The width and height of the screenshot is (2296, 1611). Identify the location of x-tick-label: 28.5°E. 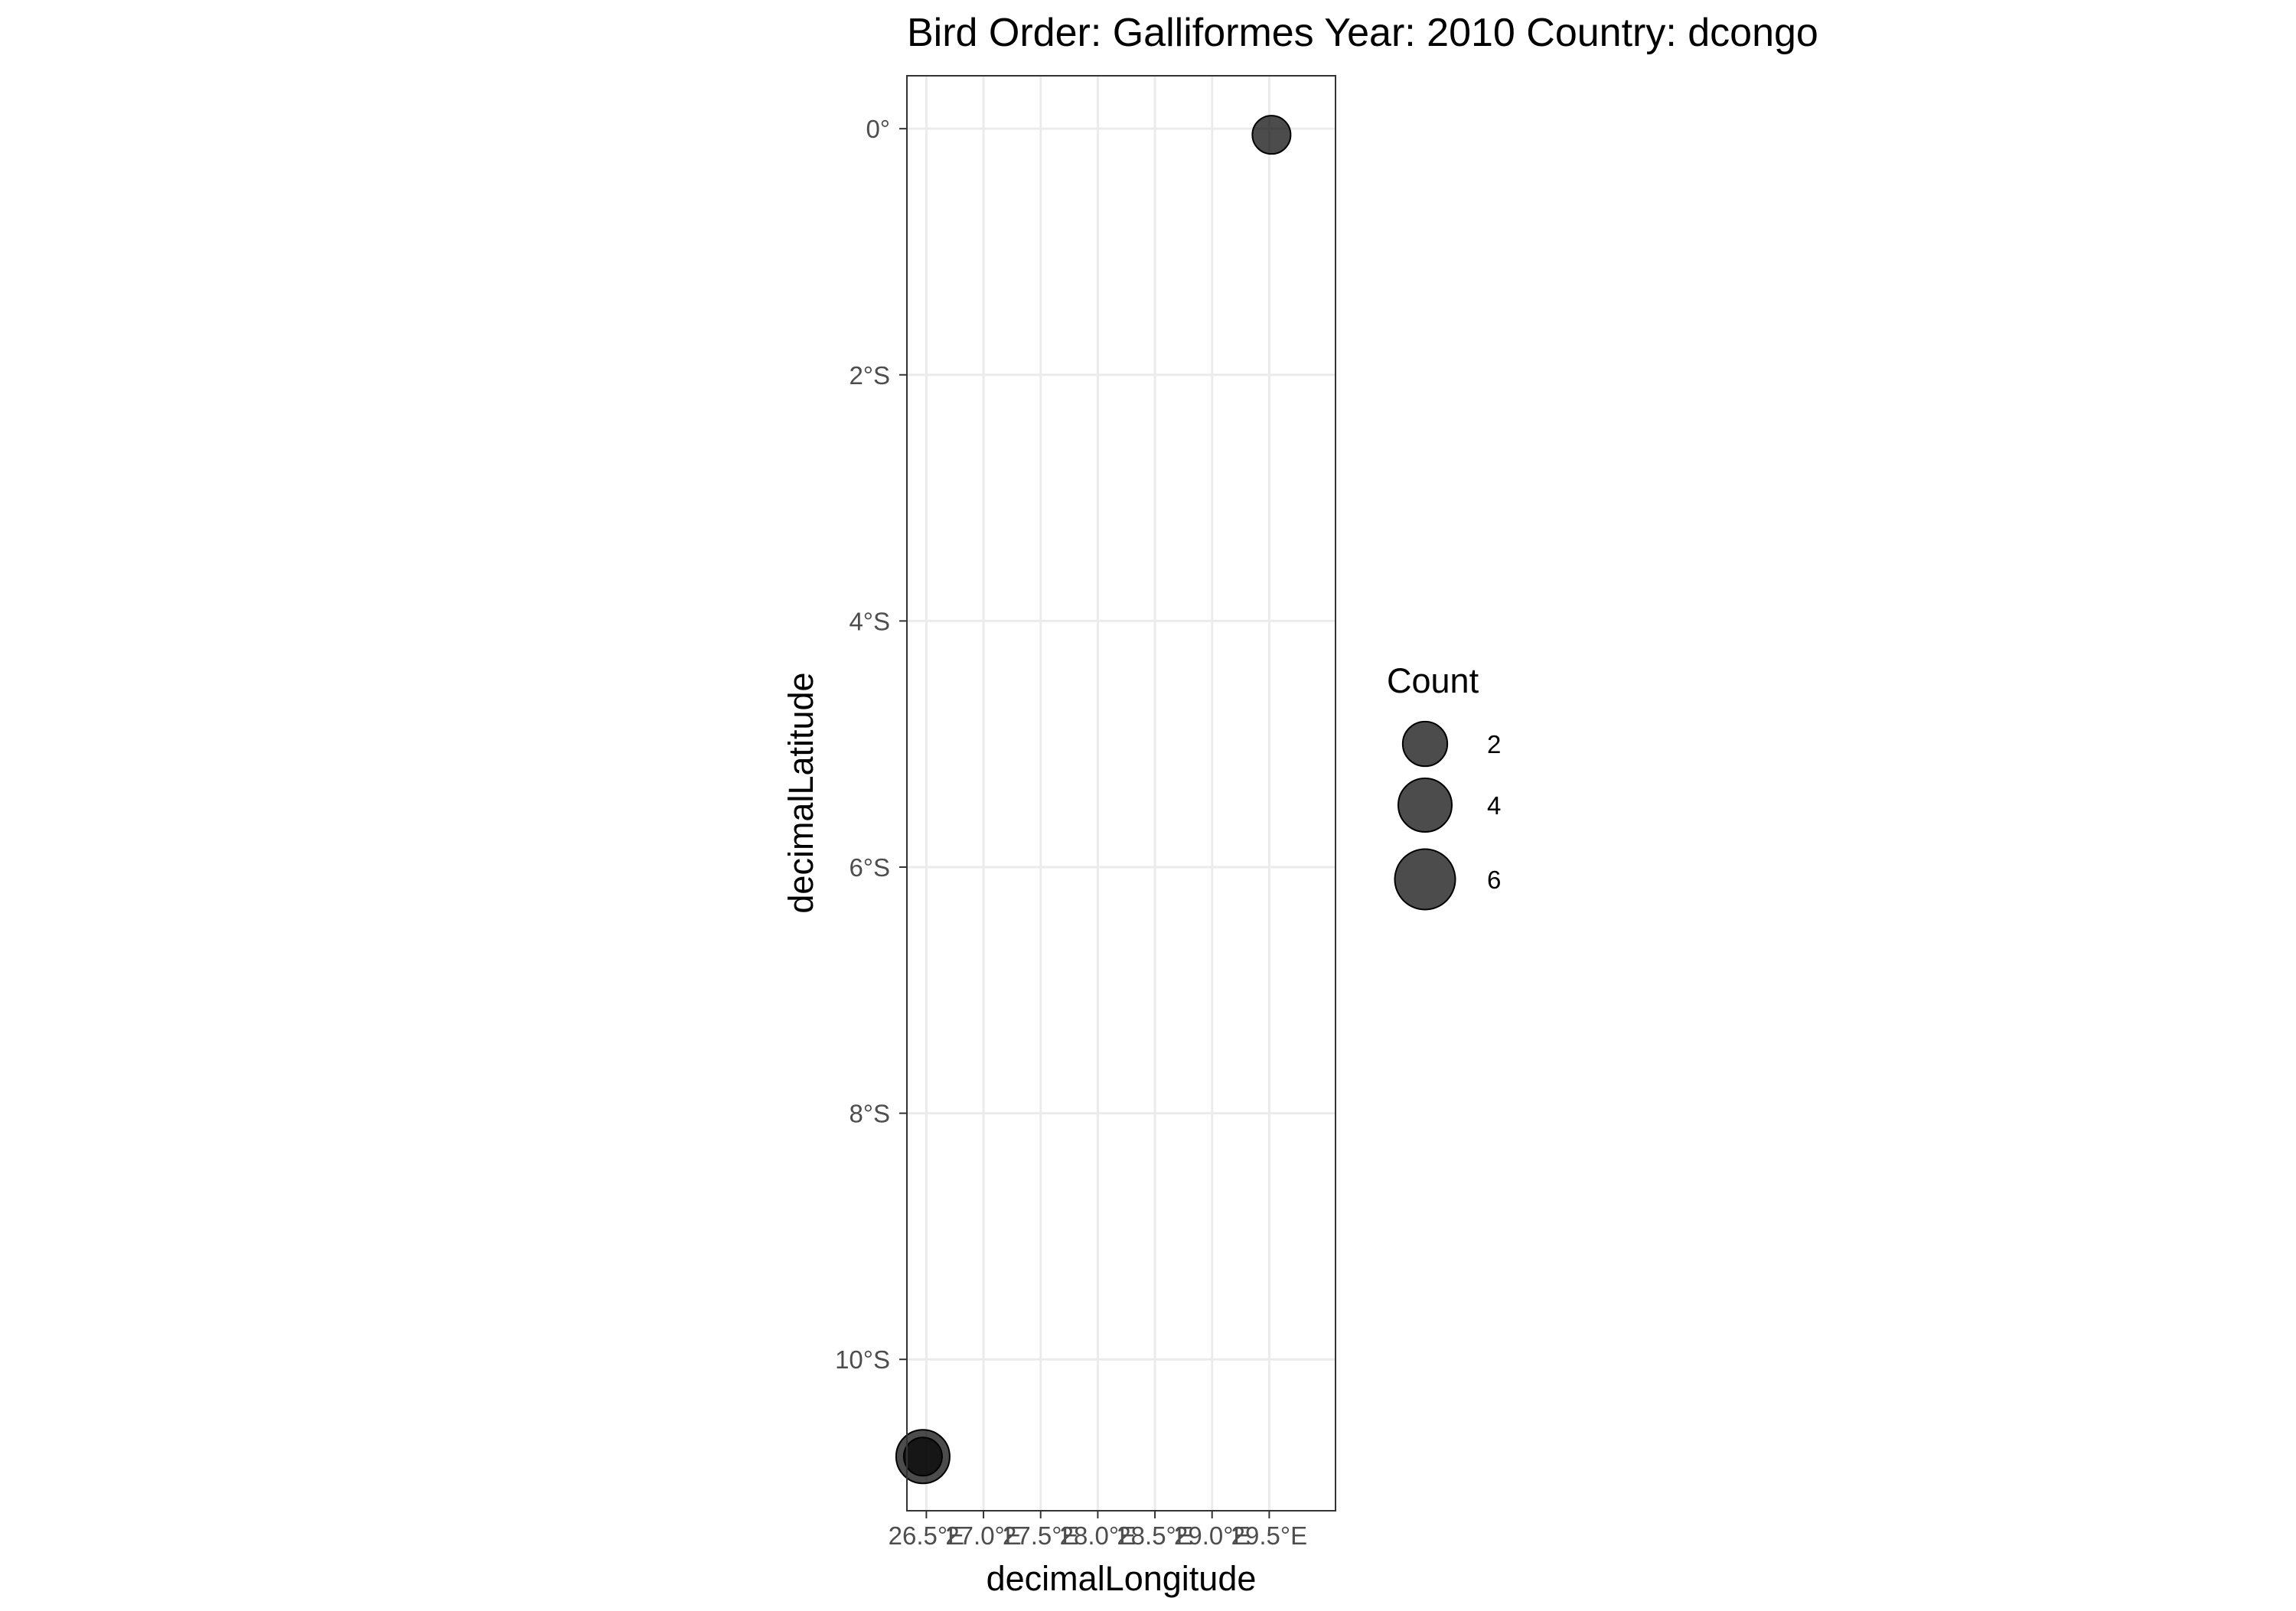
(1154, 1535).